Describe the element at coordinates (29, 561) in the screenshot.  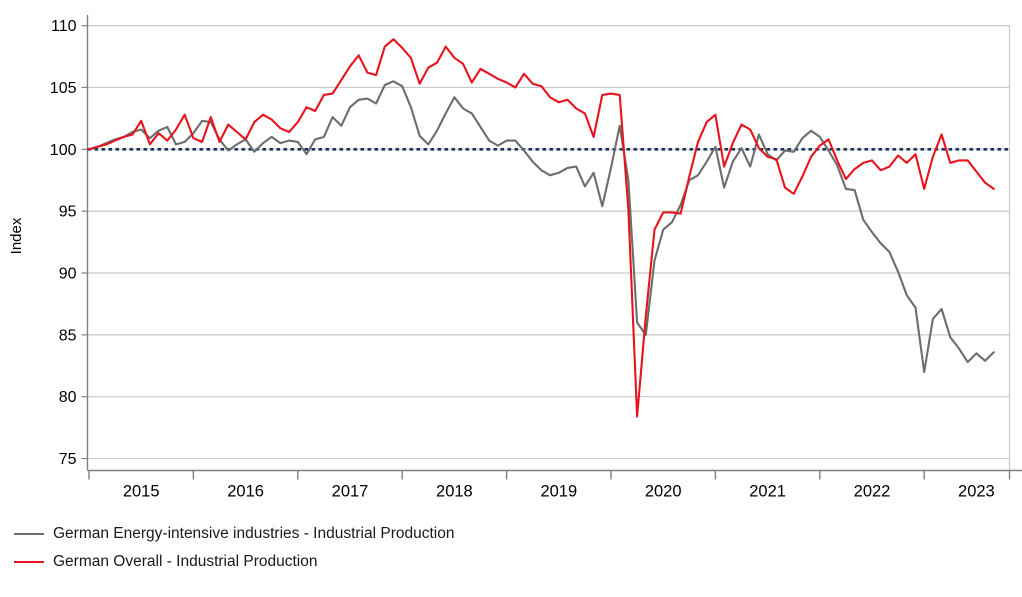
I see `legend-swatch-red-line` at that location.